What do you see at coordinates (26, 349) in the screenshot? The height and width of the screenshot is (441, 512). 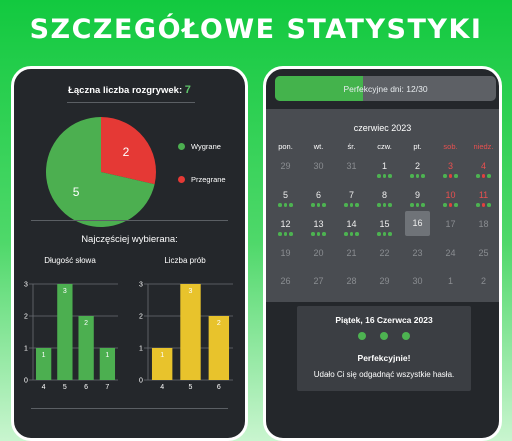 I see `y-tick-label: 1` at bounding box center [26, 349].